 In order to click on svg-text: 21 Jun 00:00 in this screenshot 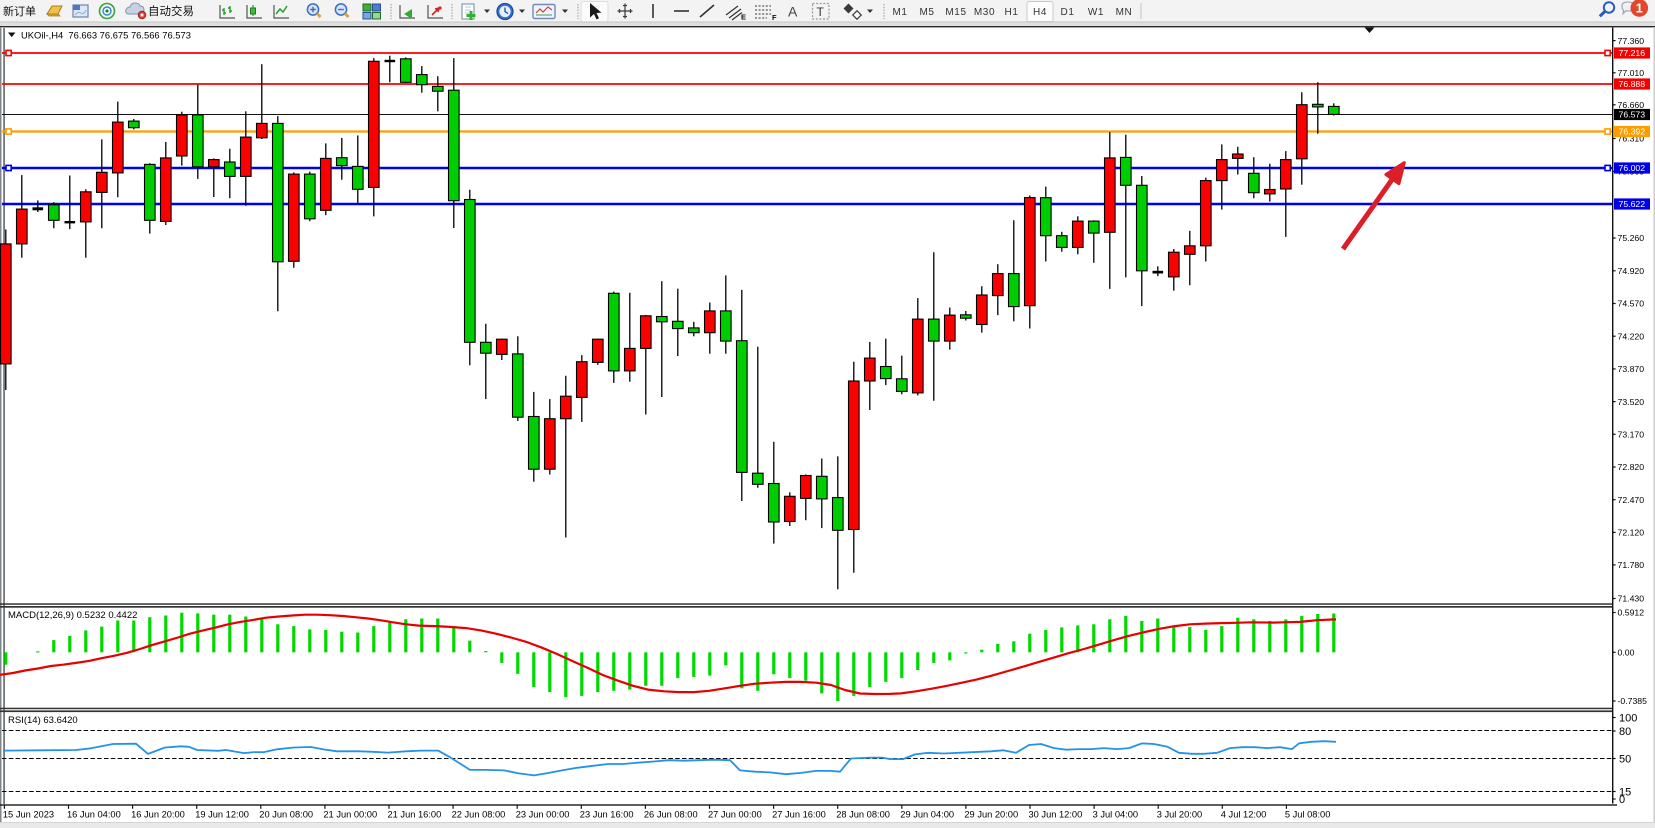, I will do `click(350, 814)`.